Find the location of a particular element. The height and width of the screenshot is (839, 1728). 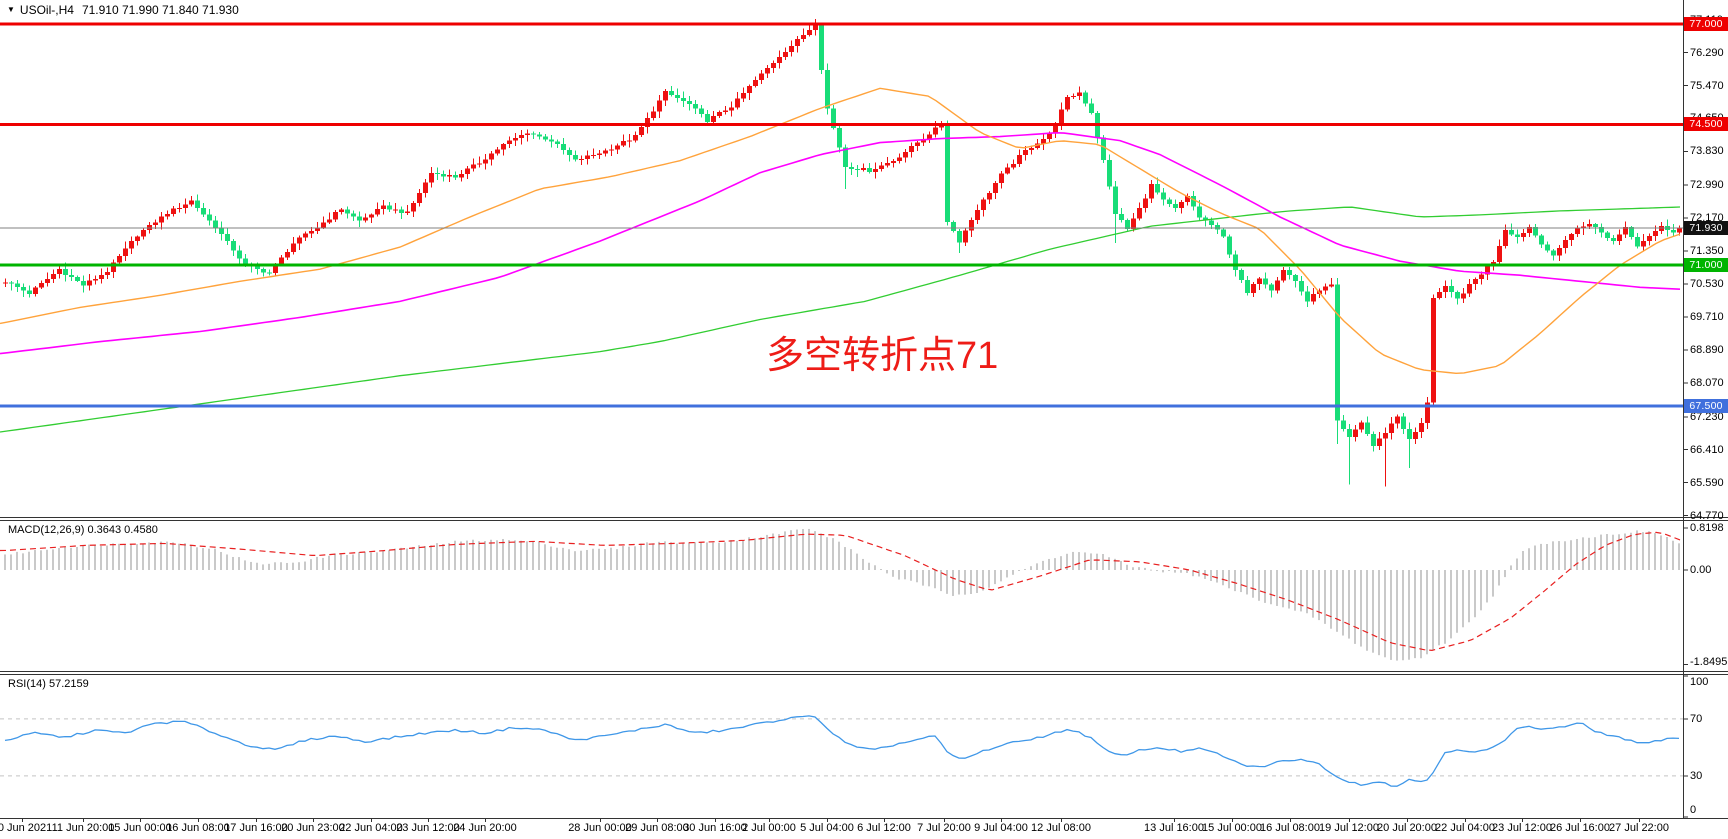

price-tick-label: 65.590 is located at coordinates (1707, 482).